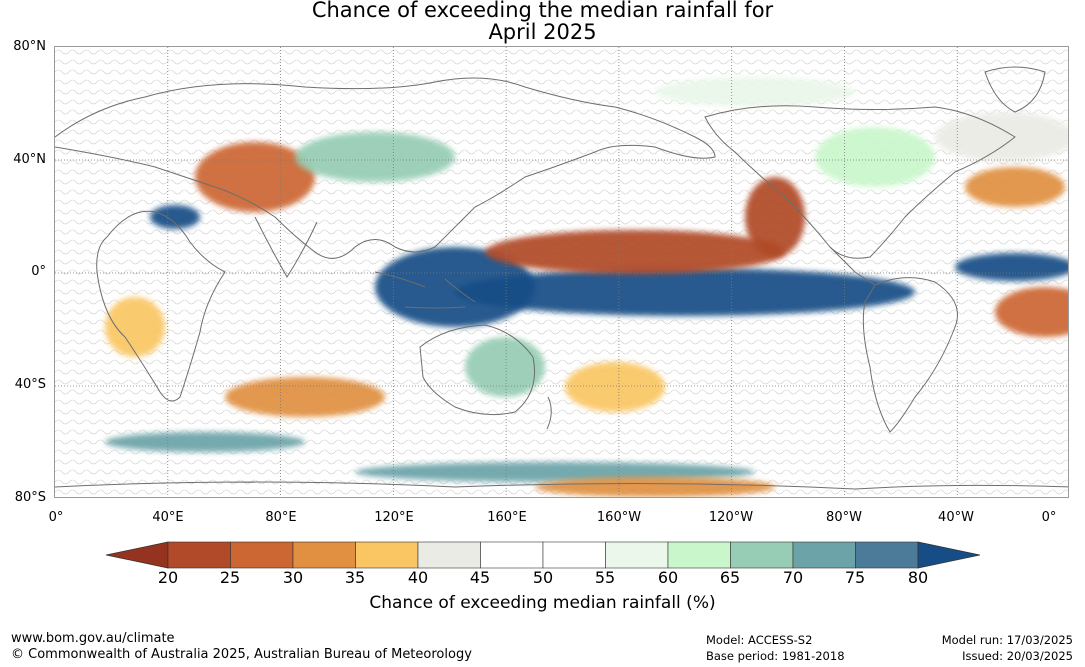 The image size is (1085, 667). I want to click on greenland-coast, so click(1015, 89).